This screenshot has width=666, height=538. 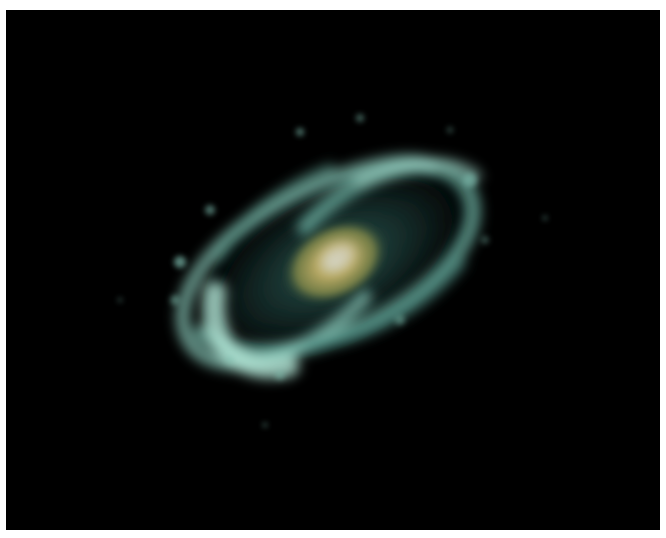 I want to click on galaxy-nucleus, so click(x=338, y=257).